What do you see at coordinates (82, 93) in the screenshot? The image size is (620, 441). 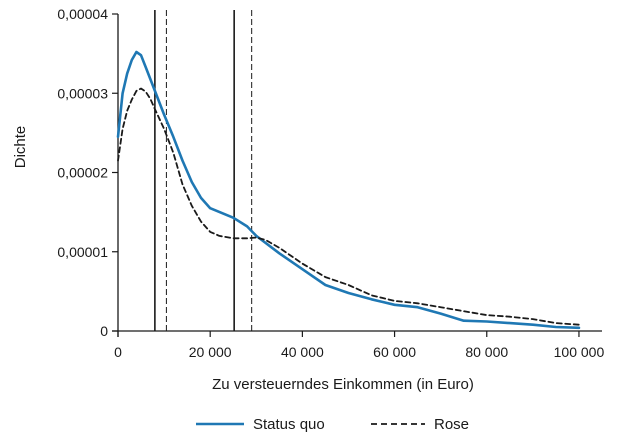 I see `y-tick-label: 0,00003` at bounding box center [82, 93].